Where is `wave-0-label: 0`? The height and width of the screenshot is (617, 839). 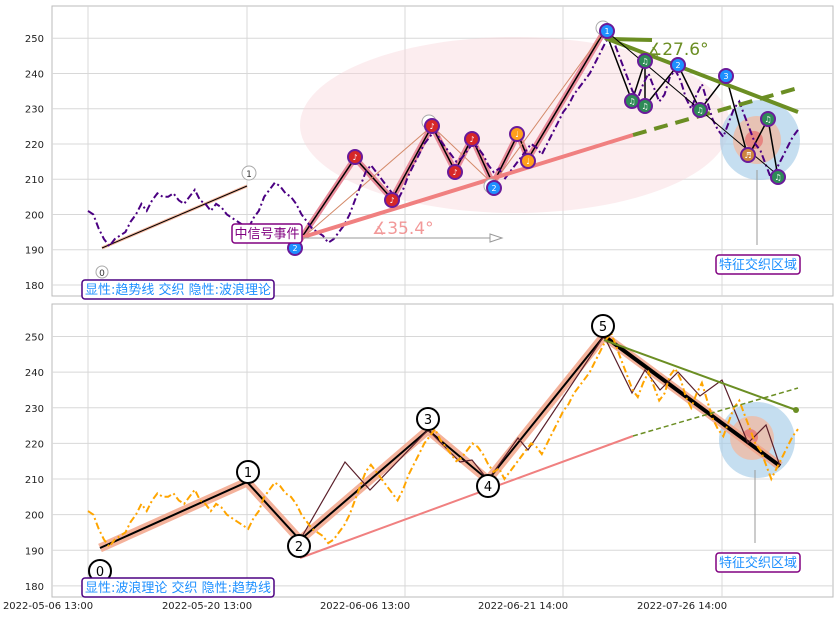
wave-0-label: 0 is located at coordinates (102, 274).